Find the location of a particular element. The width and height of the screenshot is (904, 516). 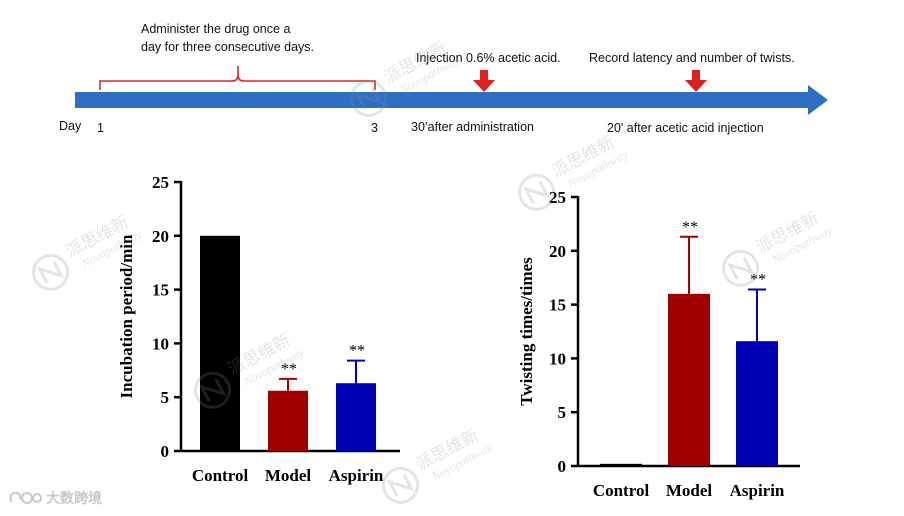

timeline-graphic is located at coordinates (451, 90).